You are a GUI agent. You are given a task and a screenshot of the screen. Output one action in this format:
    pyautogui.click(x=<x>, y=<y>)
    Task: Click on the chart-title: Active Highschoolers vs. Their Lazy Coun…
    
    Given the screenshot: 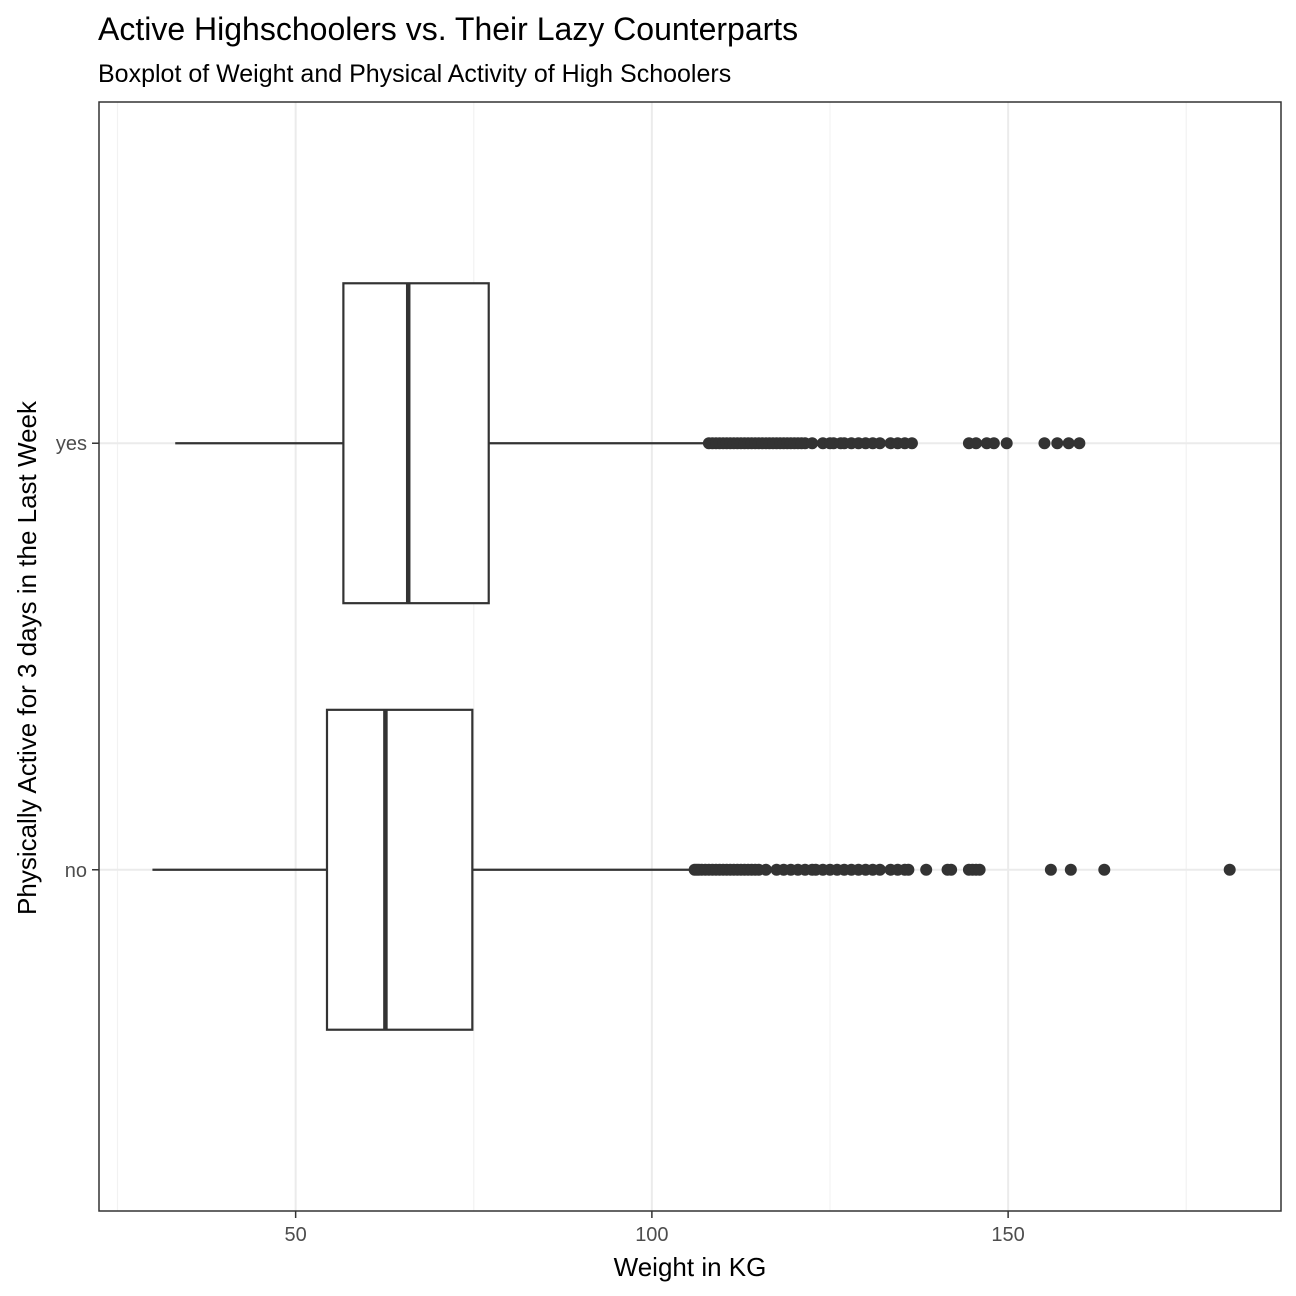 What is the action you would take?
    pyautogui.click(x=448, y=29)
    